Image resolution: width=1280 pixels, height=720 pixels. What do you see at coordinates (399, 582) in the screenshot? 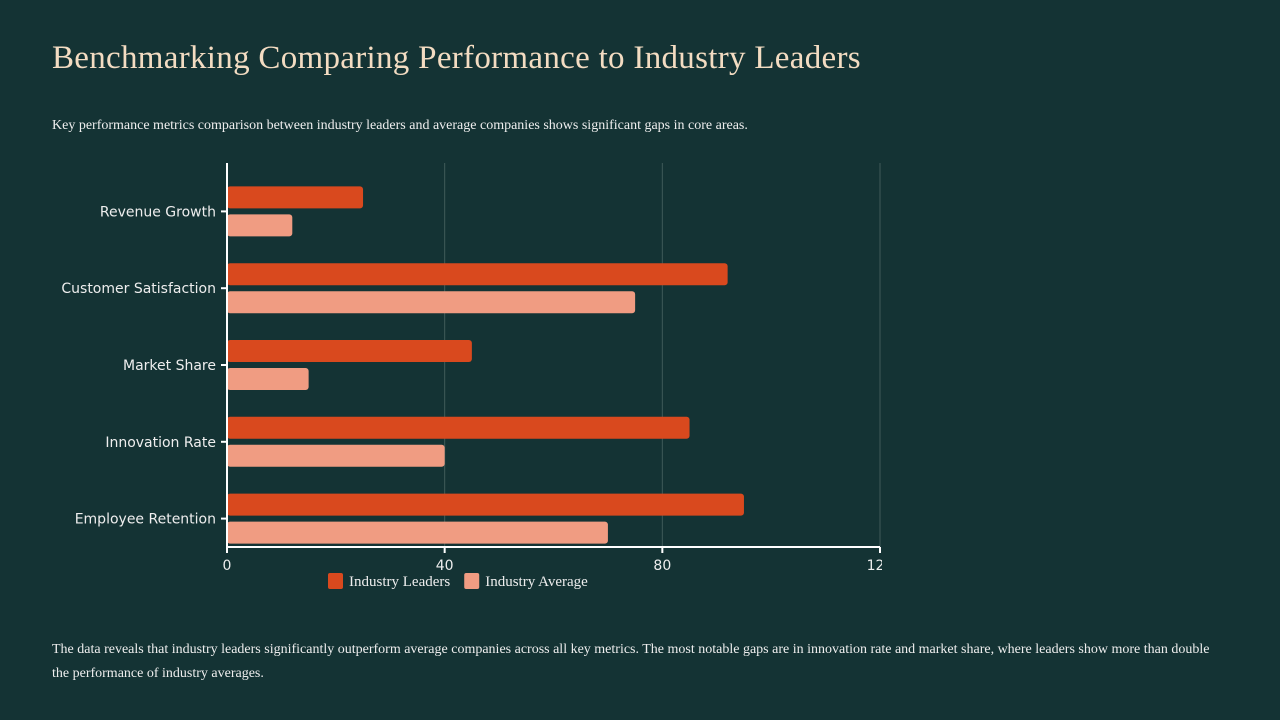
I see `legend-label: Industry Leaders` at bounding box center [399, 582].